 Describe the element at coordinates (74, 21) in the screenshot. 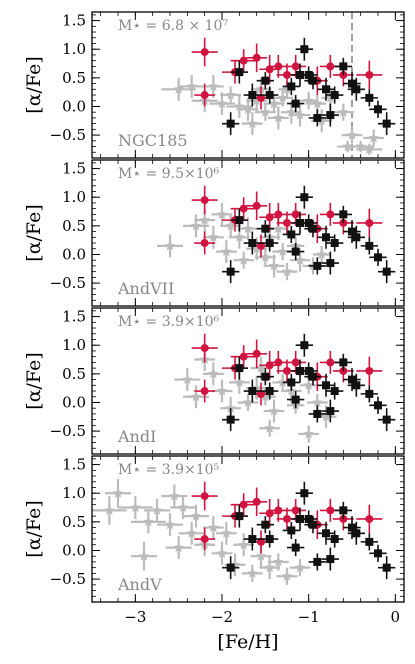

I see `y-tick-label: 1.5` at that location.